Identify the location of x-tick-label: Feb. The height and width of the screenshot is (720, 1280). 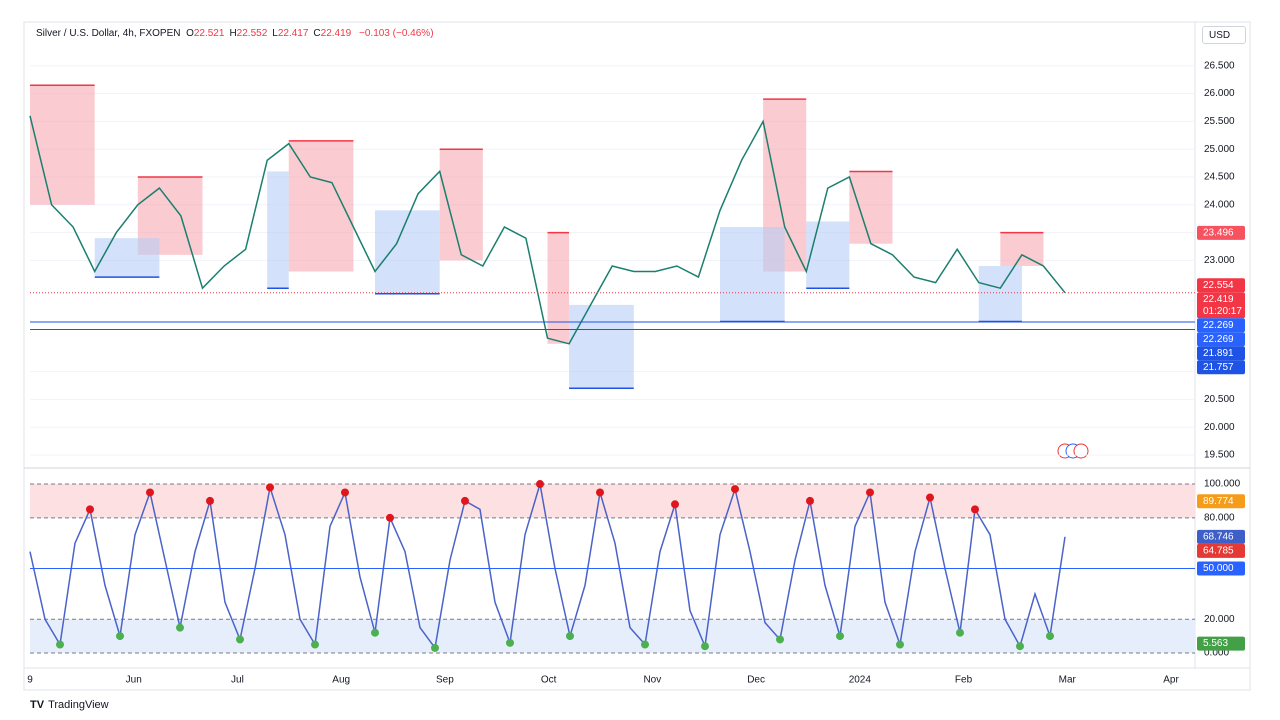
(964, 680).